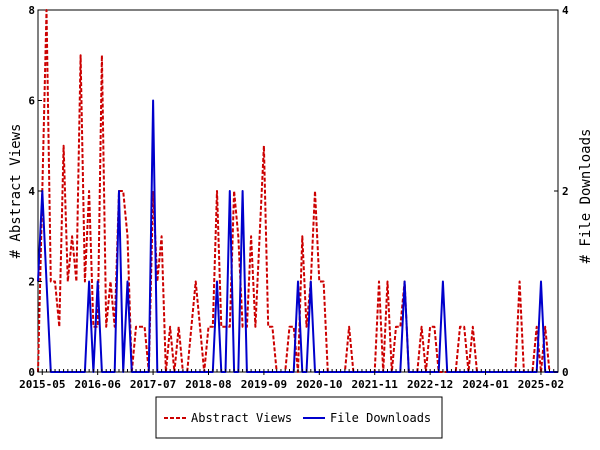 The image size is (600, 450). Describe the element at coordinates (42, 384) in the screenshot. I see `x-tick-label: 2015-05` at that location.